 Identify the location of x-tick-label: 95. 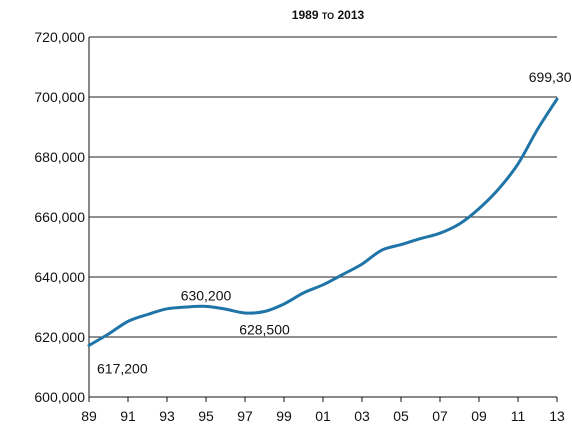
(206, 416).